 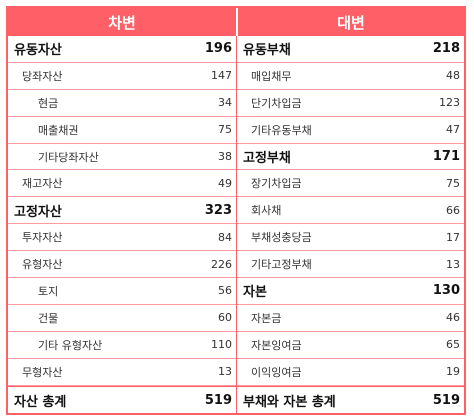 I want to click on credit-row-value: 218, so click(x=446, y=49).